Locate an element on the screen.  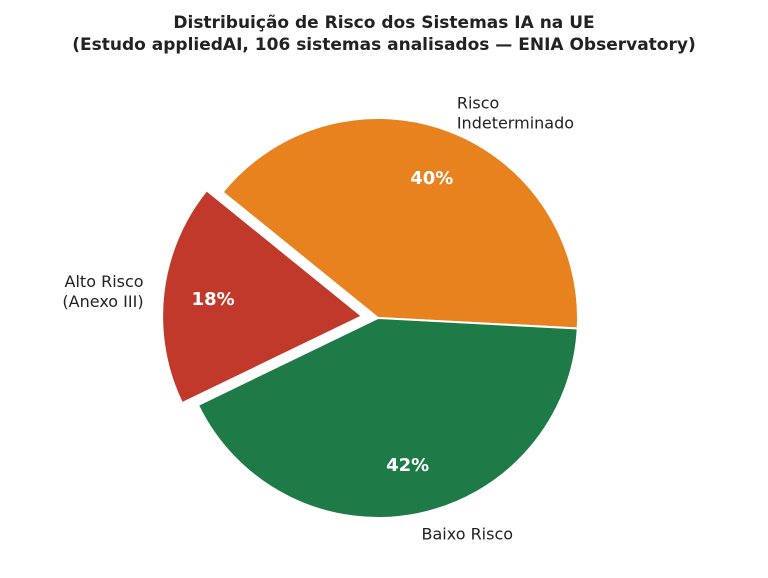
pie-slice is located at coordinates (262, 296).